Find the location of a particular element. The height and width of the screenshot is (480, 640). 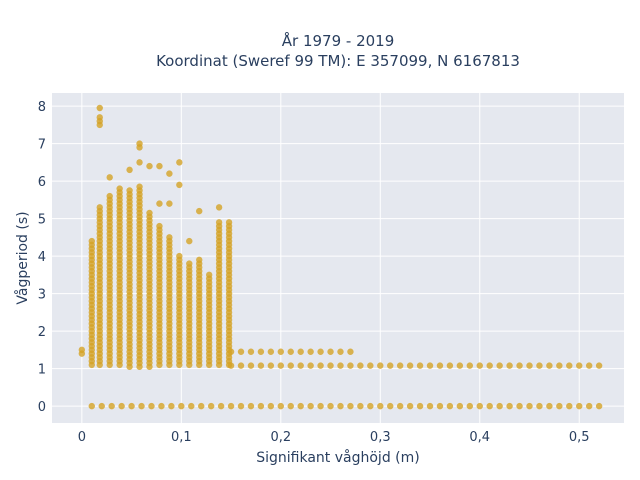

y-axis-ticks: 0 1 2 3 4 5 6 7 8 is located at coordinates (42, 257).